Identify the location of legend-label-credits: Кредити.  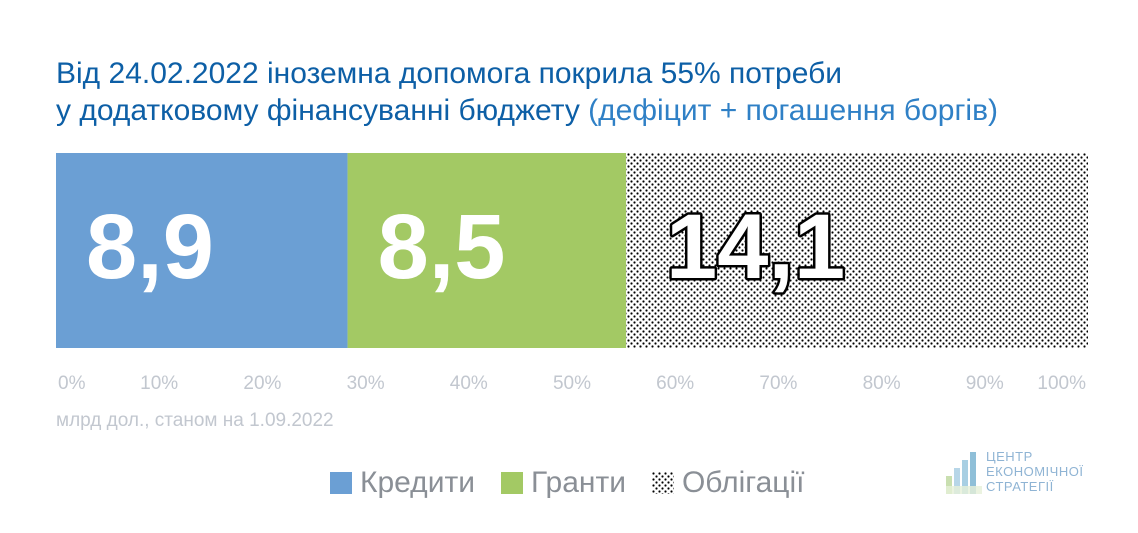
(417, 482).